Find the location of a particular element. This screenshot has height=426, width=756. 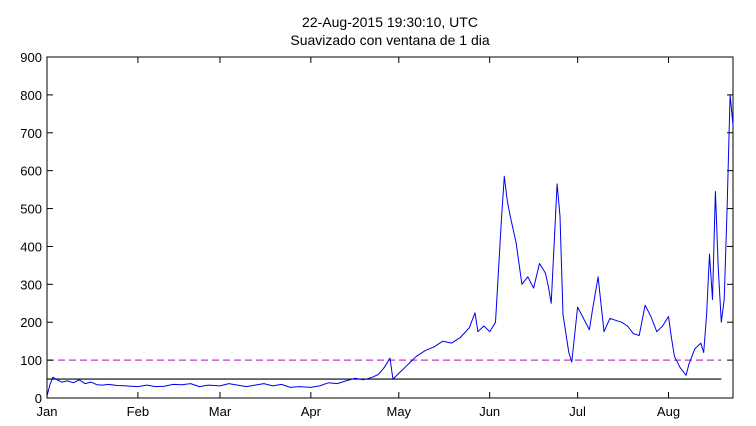

x-tick-label: Apr is located at coordinates (311, 411).